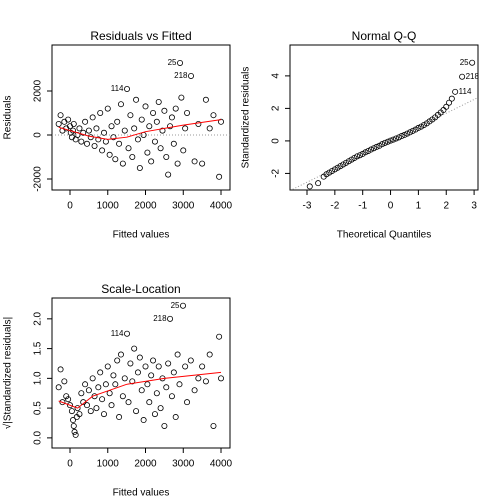  Describe the element at coordinates (38, 318) in the screenshot. I see `y-tick-label: 2.0` at that location.